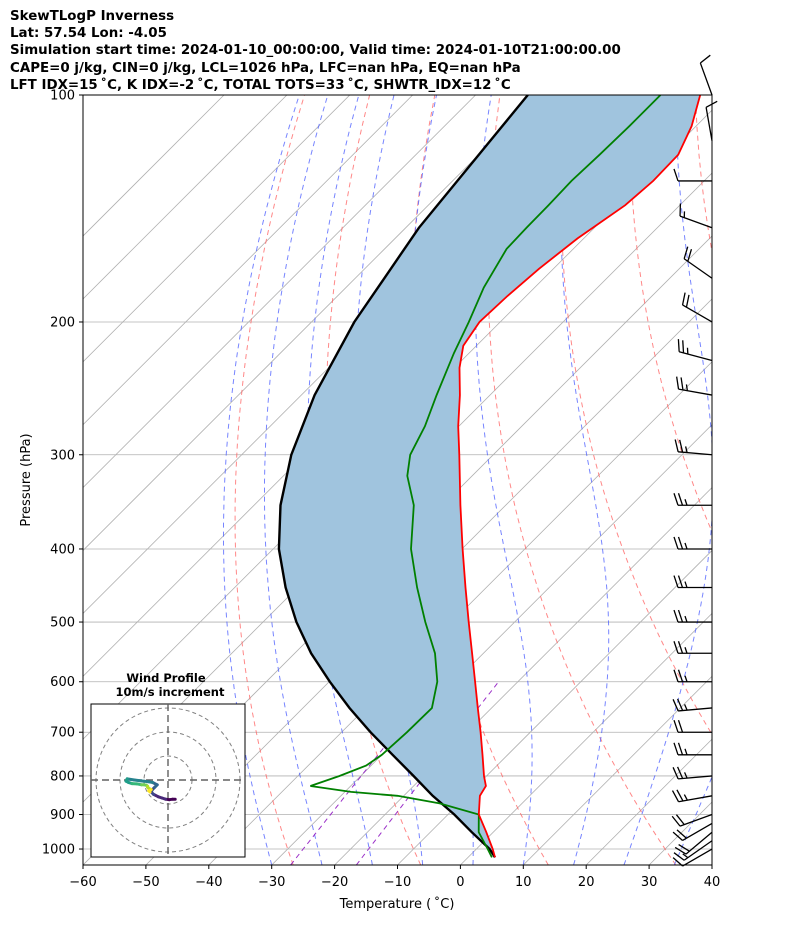  Describe the element at coordinates (271, 882) in the screenshot. I see `x-tick-label: −30` at that location.